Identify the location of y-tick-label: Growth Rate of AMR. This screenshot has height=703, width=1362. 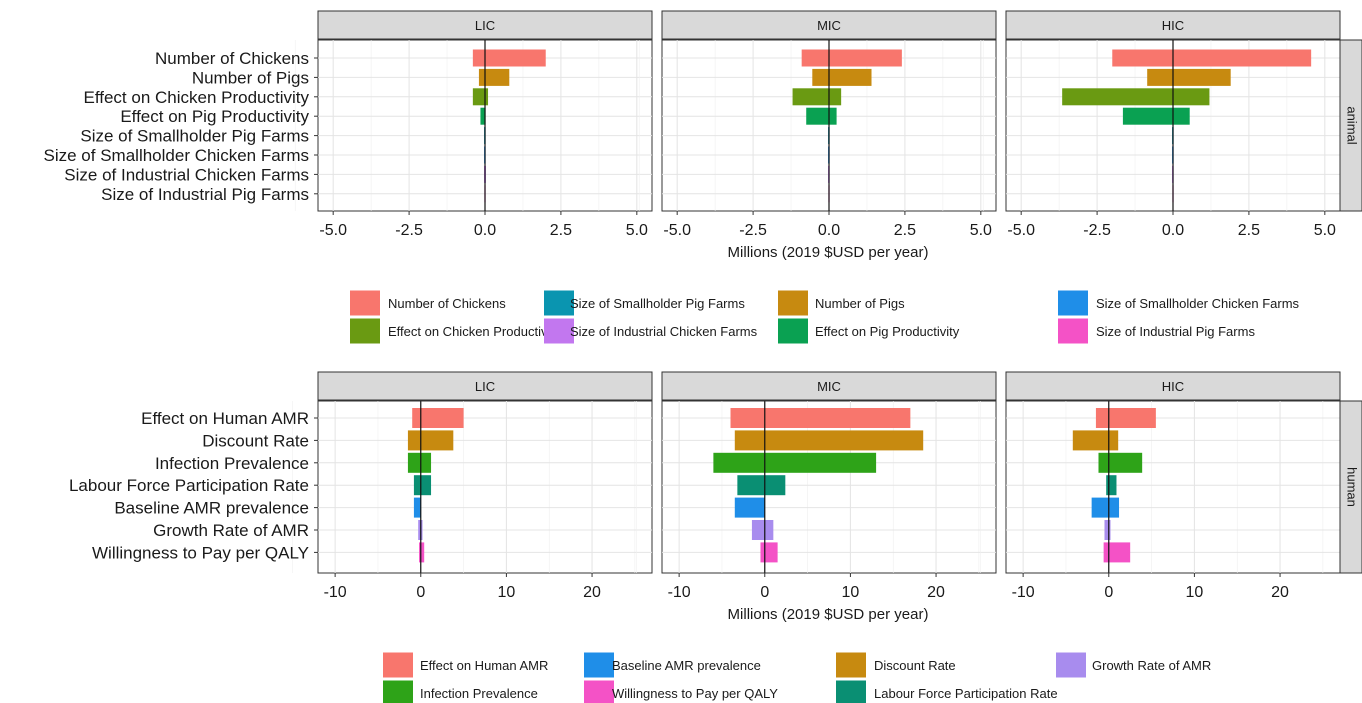
(231, 530).